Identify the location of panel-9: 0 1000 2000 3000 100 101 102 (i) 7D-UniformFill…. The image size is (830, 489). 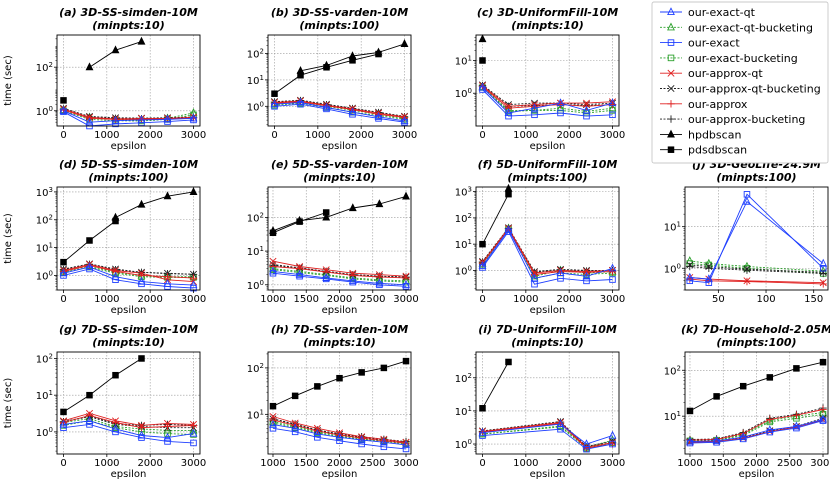
(540, 401).